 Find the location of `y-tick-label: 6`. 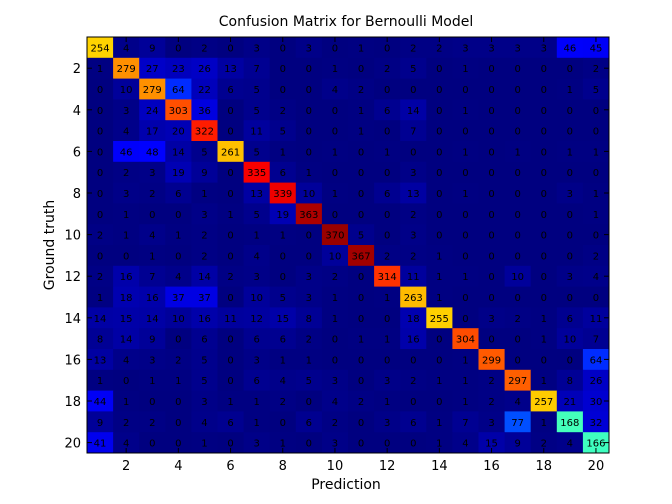

y-tick-label: 6 is located at coordinates (77, 152).